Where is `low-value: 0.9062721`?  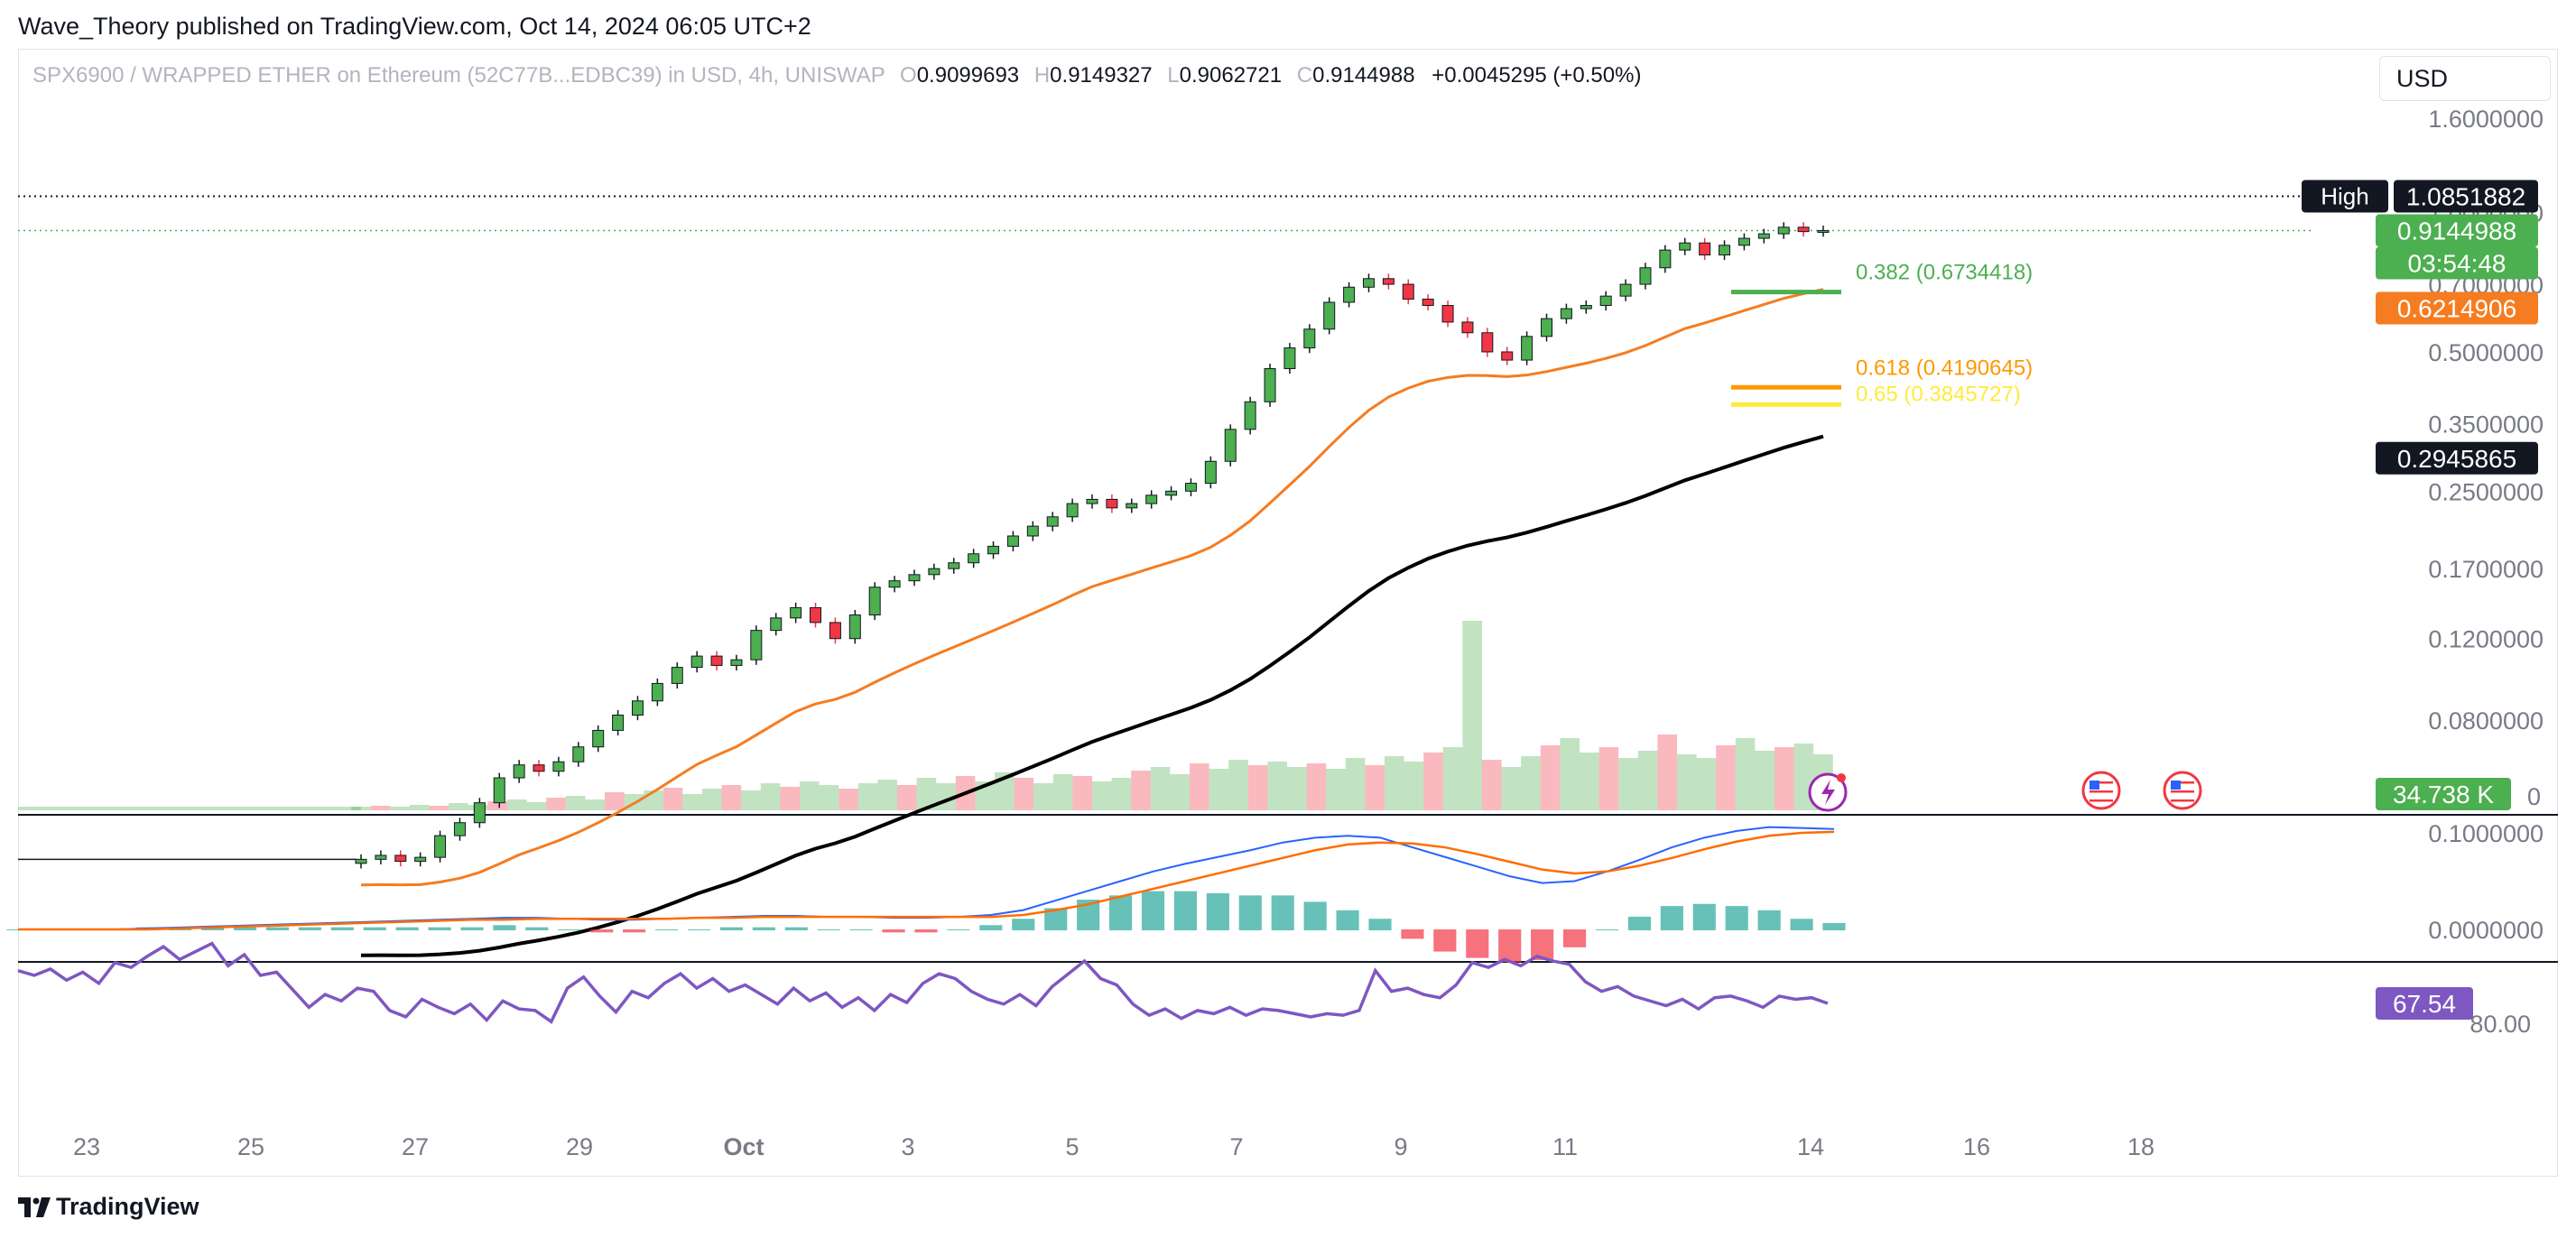
low-value: 0.9062721 is located at coordinates (1231, 75).